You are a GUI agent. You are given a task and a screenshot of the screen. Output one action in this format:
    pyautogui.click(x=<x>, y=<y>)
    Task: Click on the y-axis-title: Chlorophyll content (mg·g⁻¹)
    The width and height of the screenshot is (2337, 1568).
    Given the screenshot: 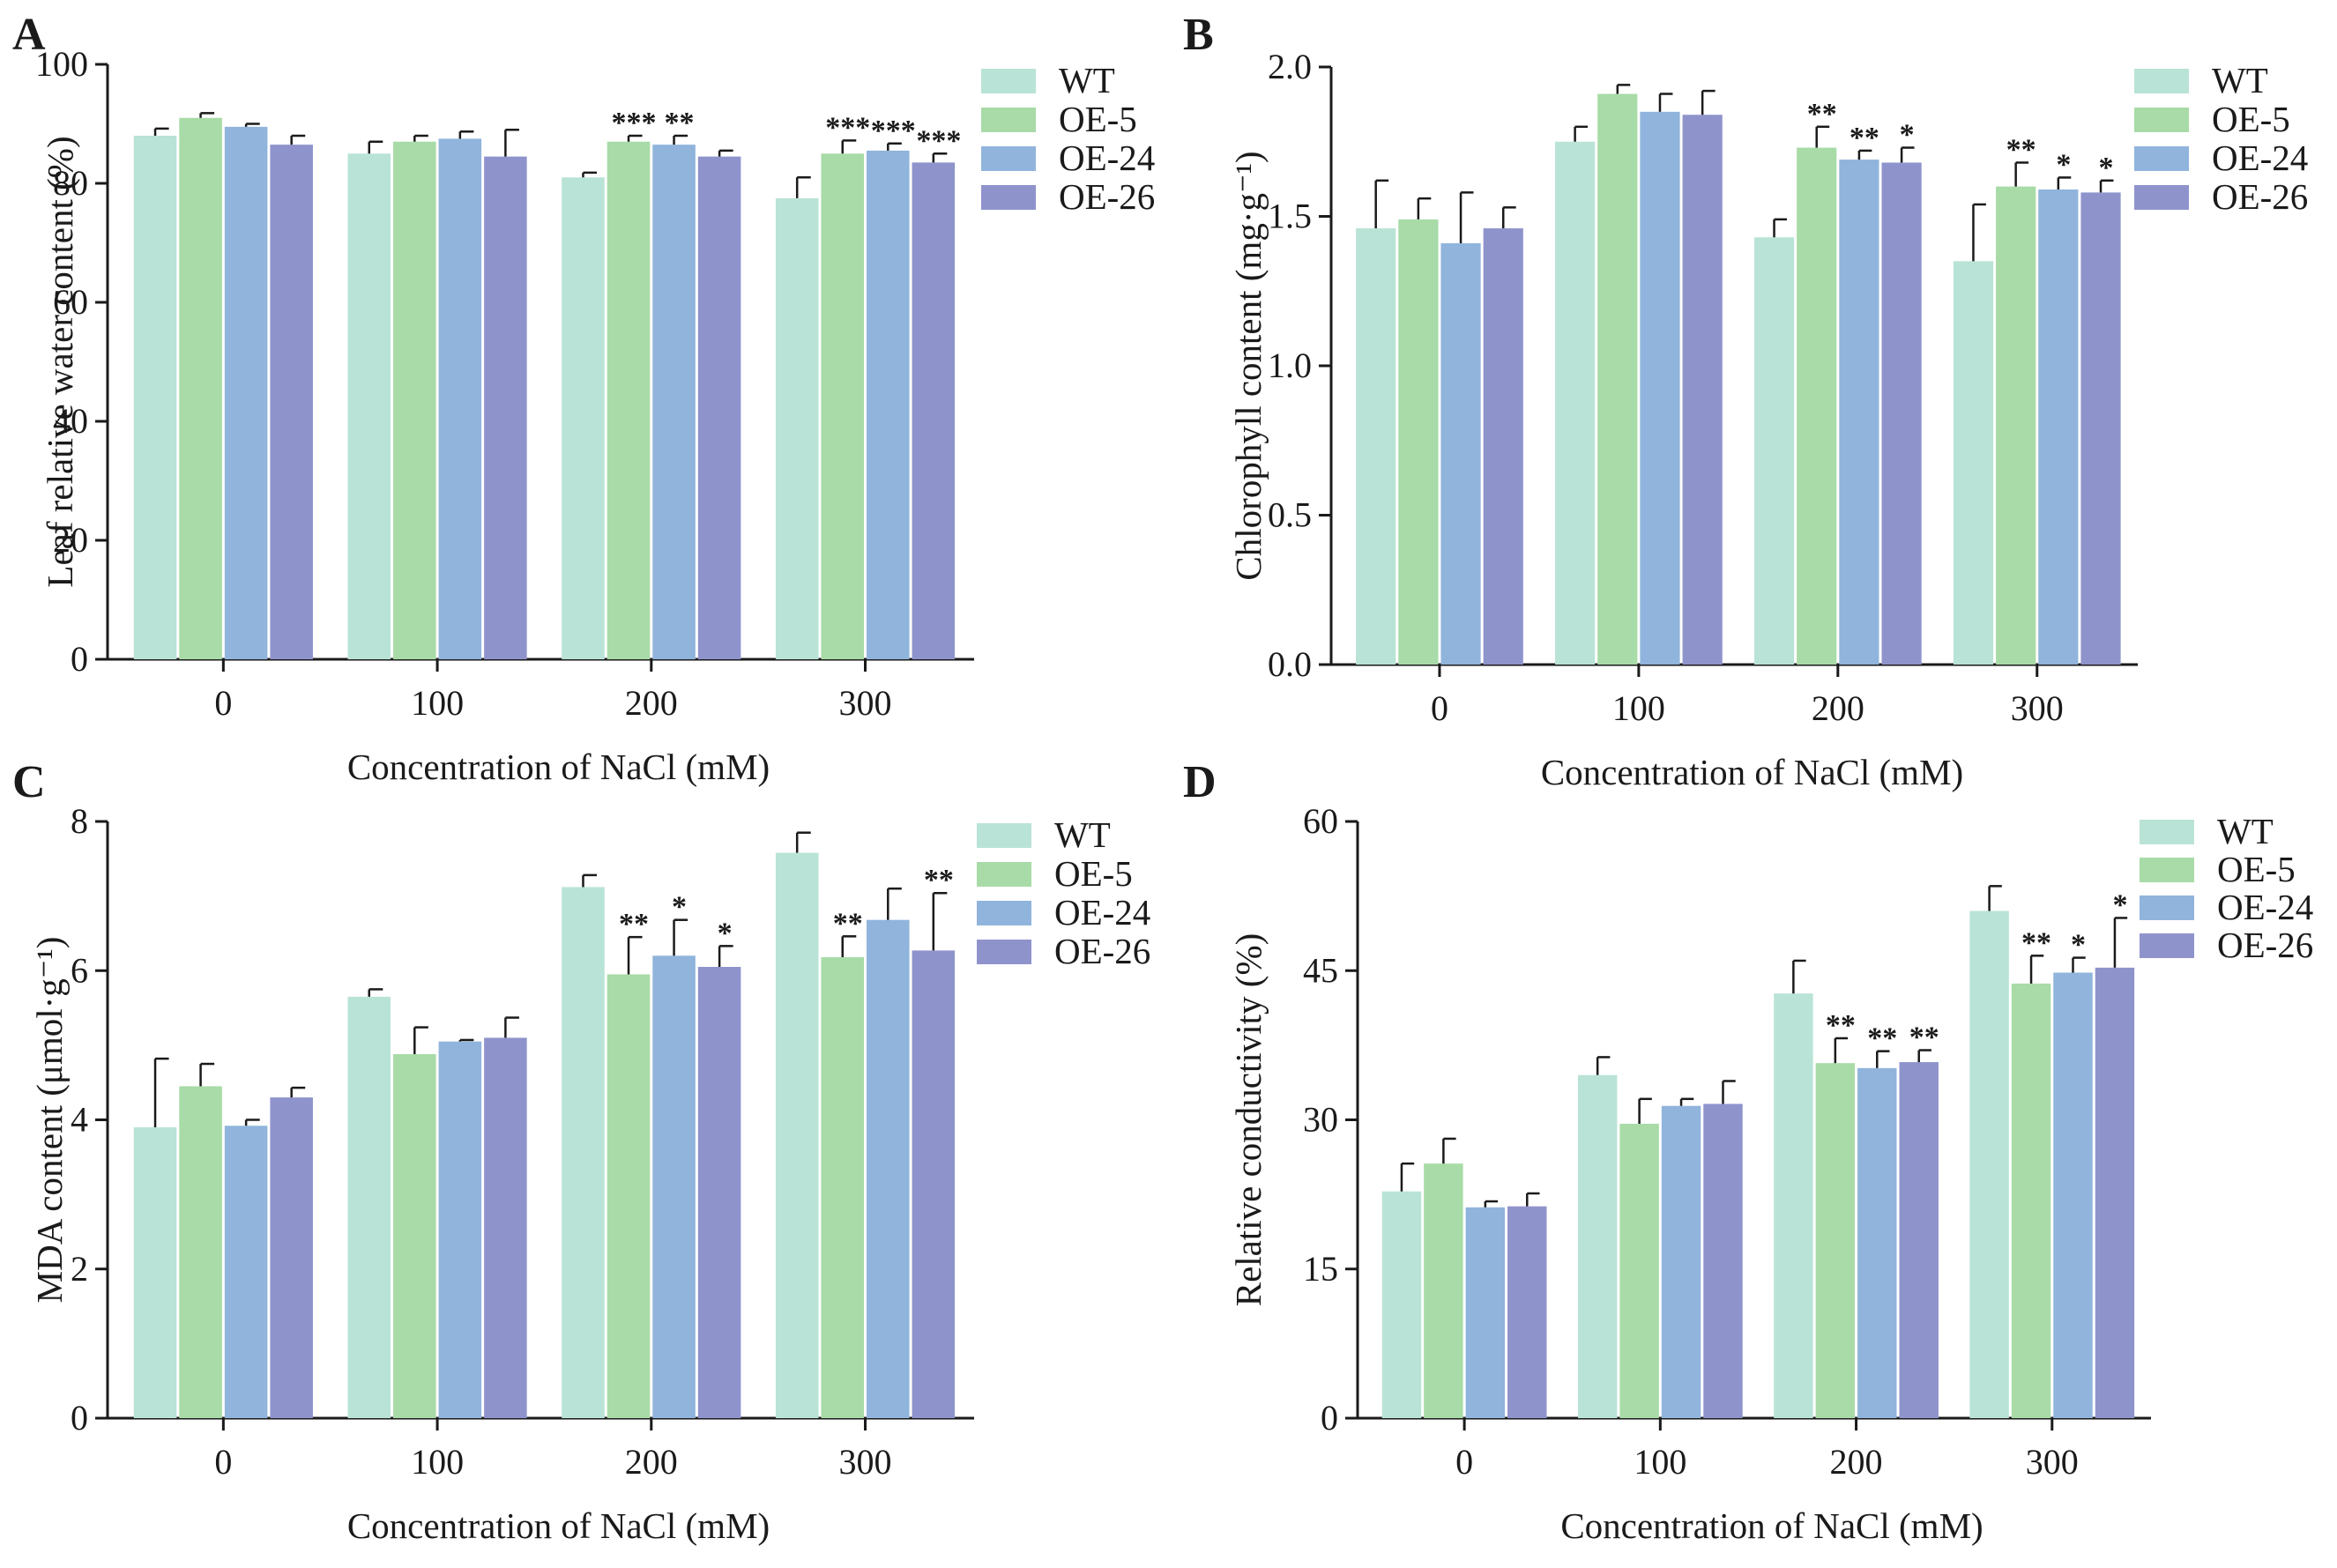 What is the action you would take?
    pyautogui.click(x=1248, y=365)
    